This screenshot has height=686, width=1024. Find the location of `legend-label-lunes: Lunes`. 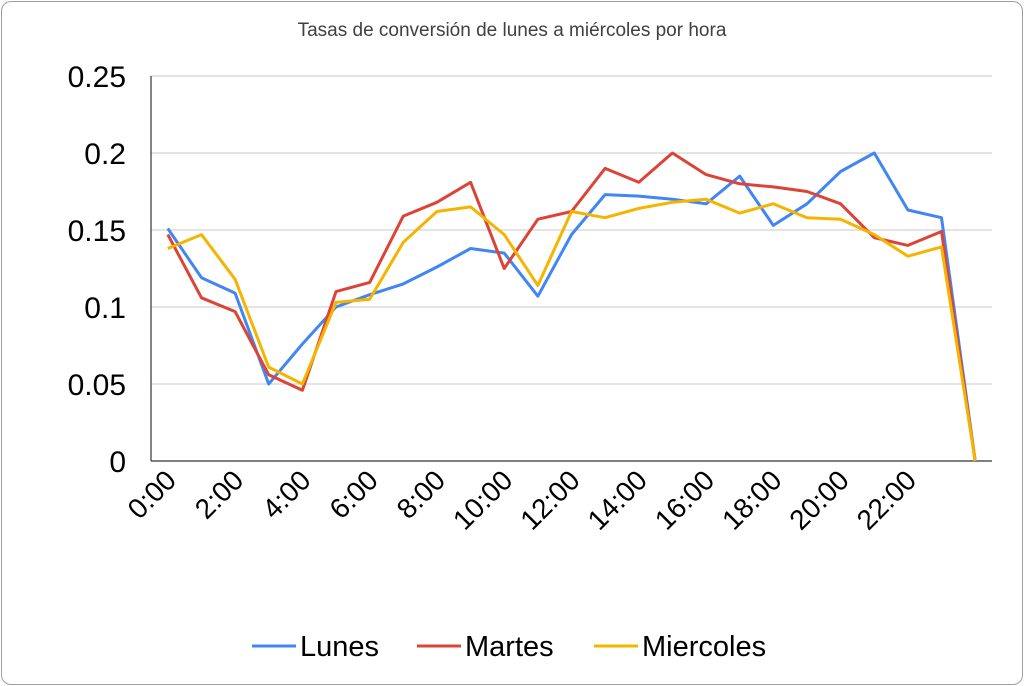

legend-label-lunes: Lunes is located at coordinates (339, 647).